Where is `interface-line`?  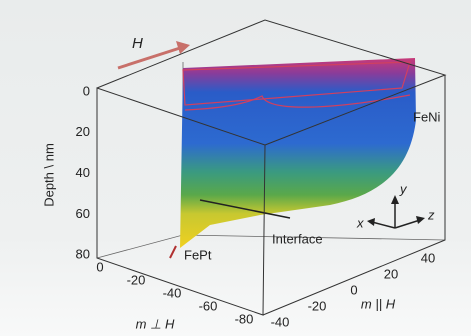 interface-line is located at coordinates (245, 209).